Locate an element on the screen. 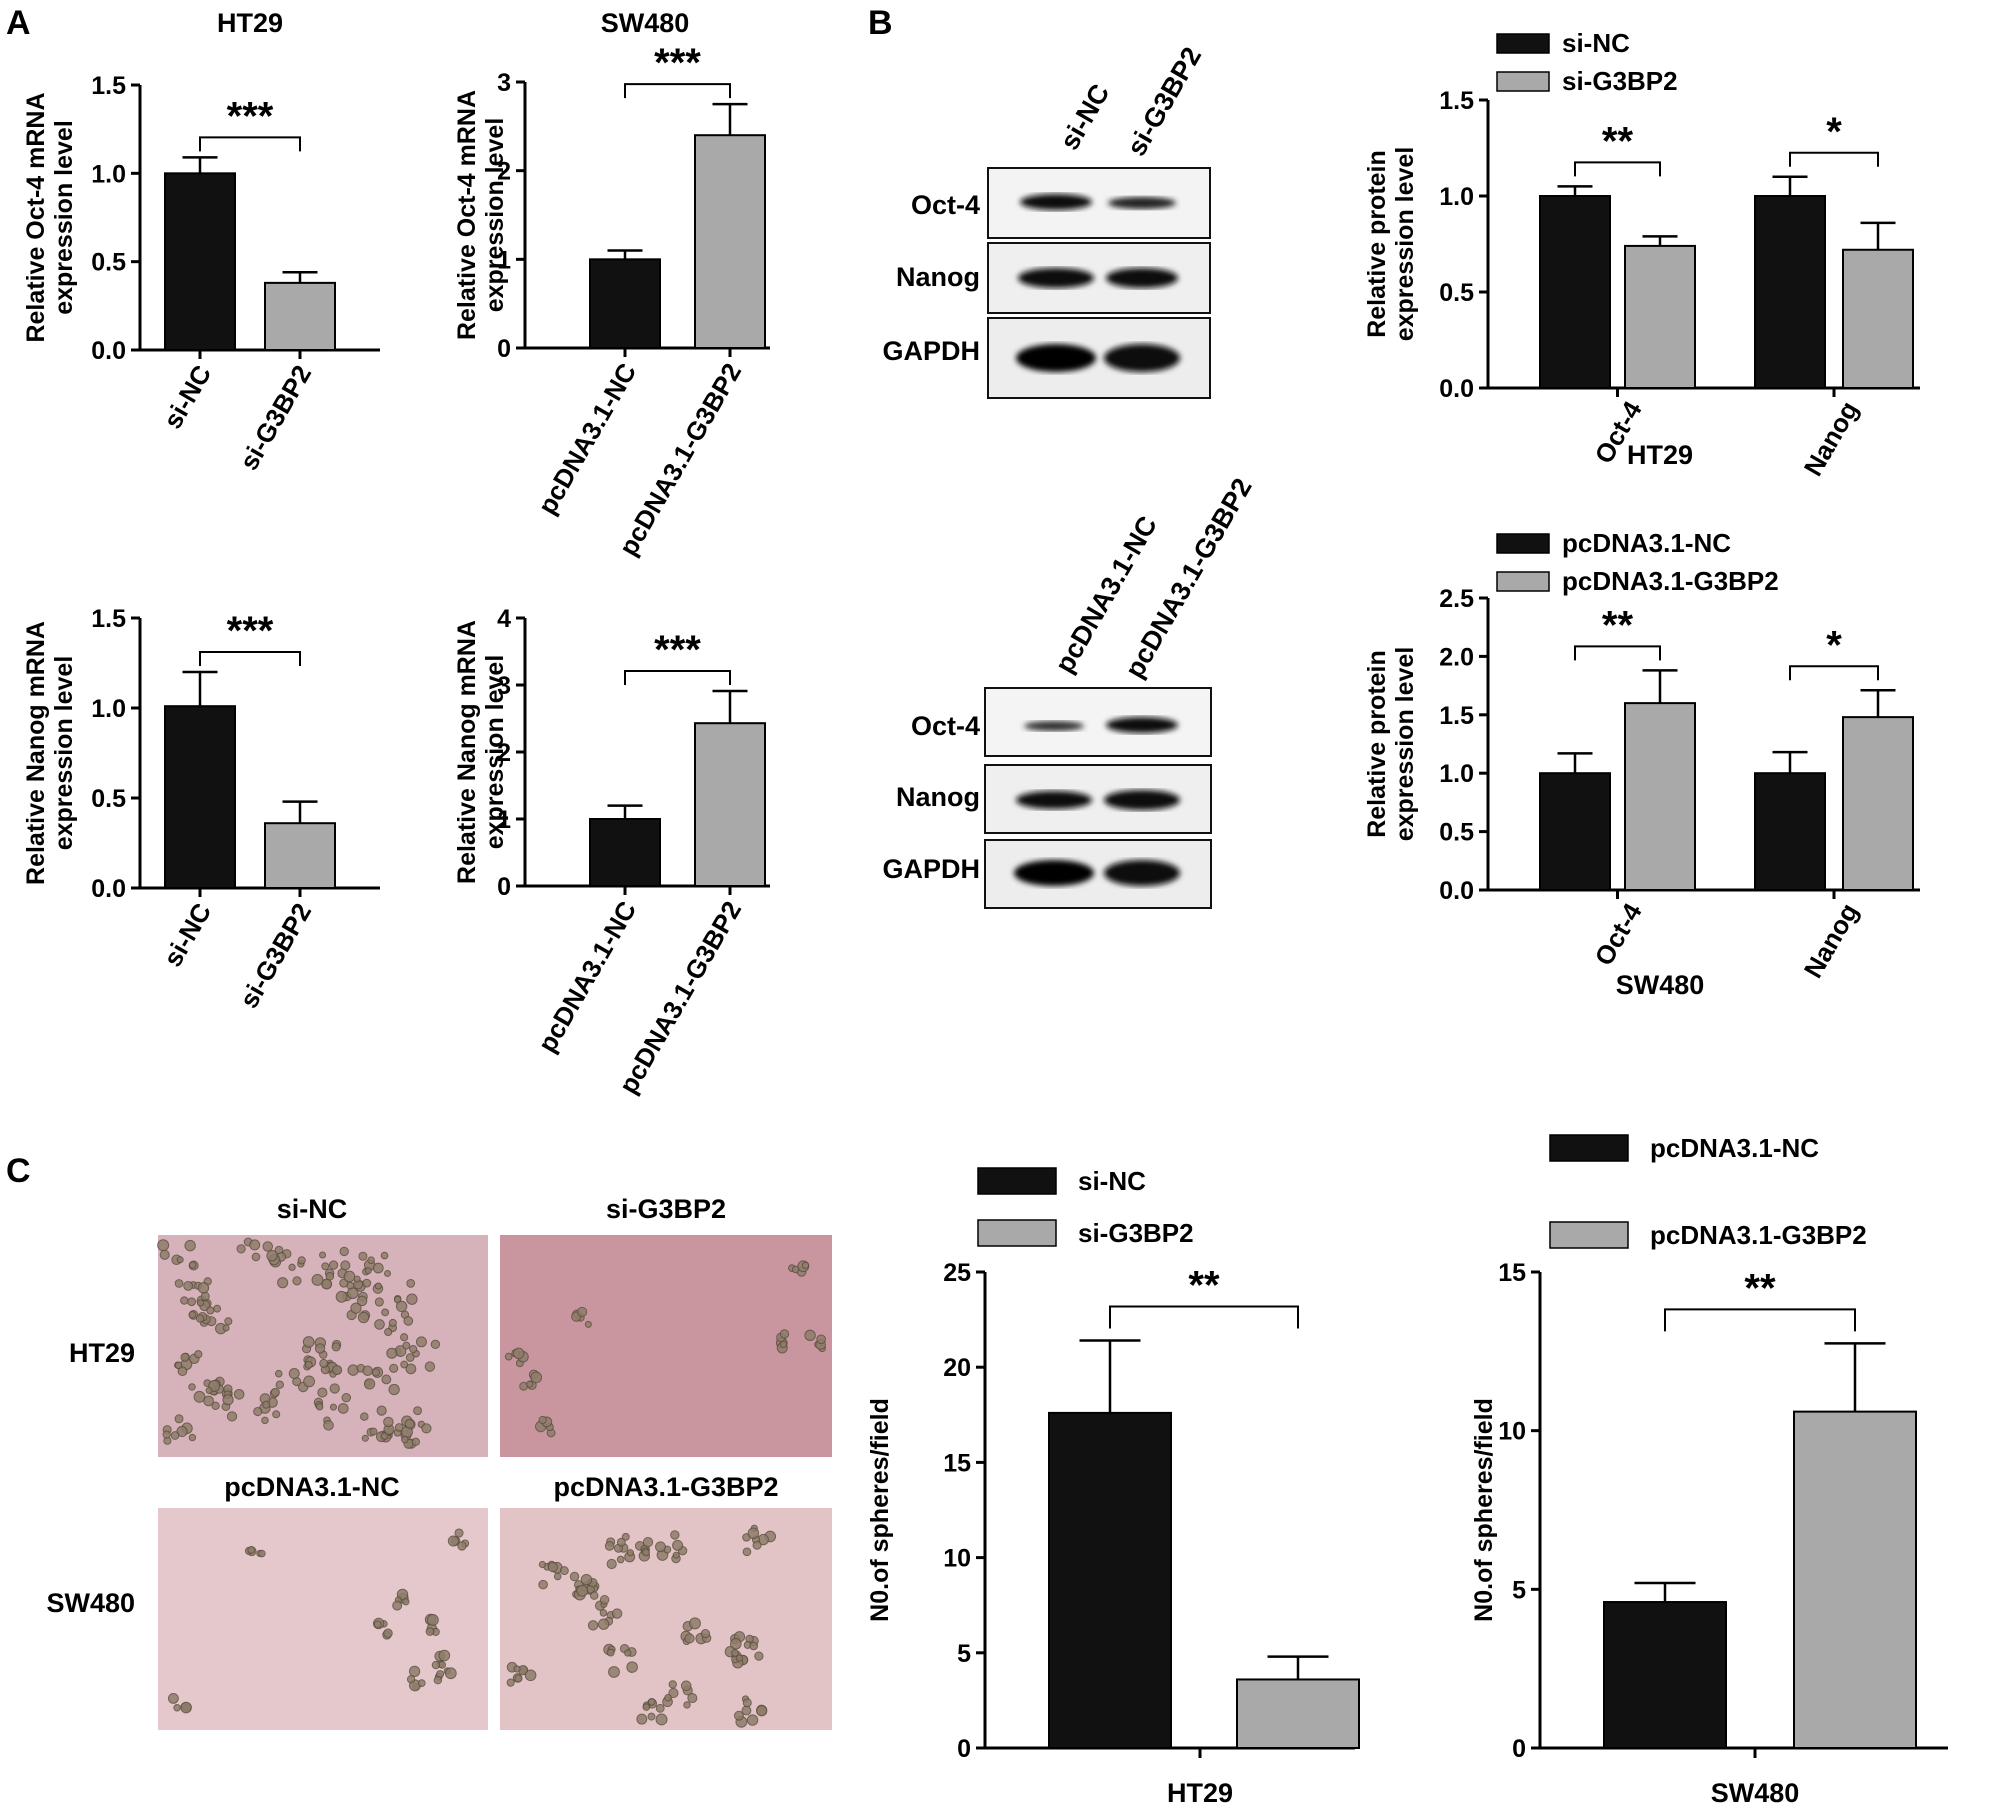 This screenshot has height=1803, width=2007. x-tick-label: pcDNA3.1-NC is located at coordinates (587, 977).